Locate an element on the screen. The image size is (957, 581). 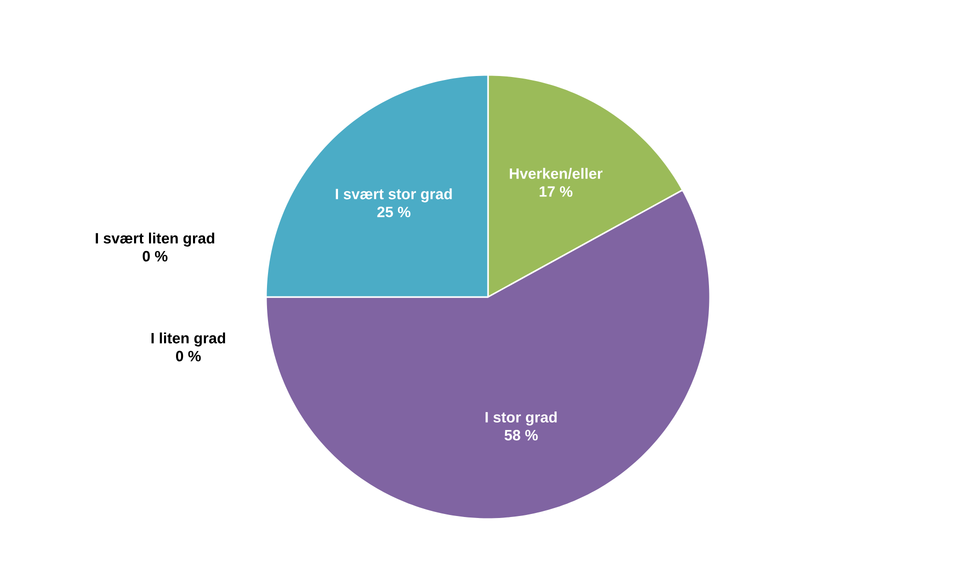
category-label: I liten grad is located at coordinates (189, 339).